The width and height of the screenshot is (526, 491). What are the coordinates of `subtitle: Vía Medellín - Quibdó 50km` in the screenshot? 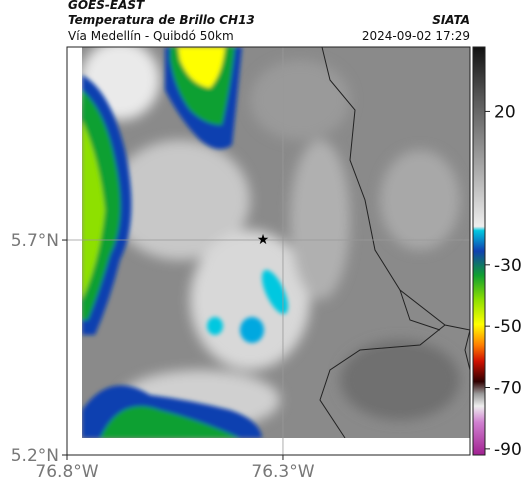 It's located at (151, 36).